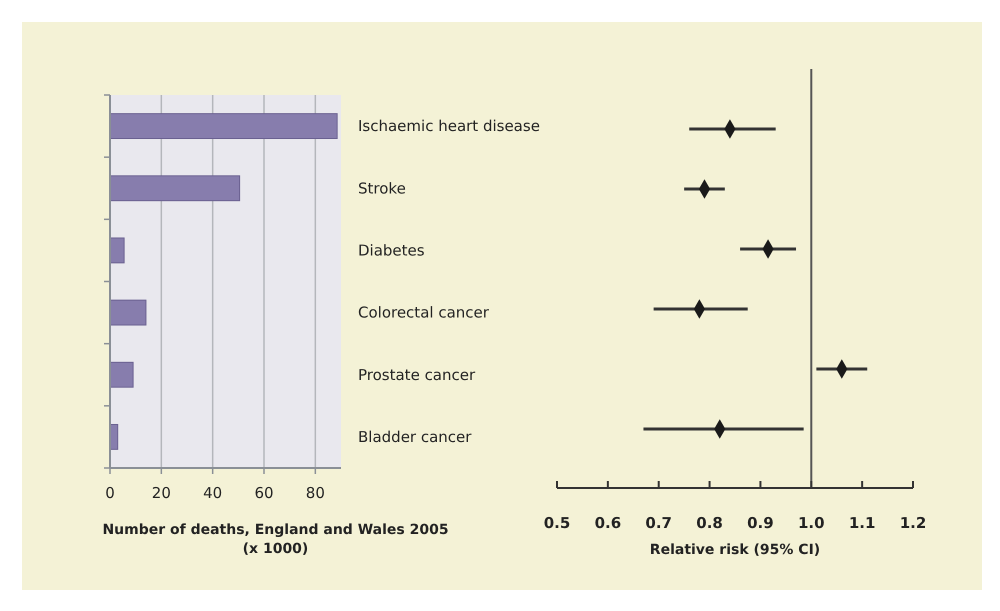 Image resolution: width=1000 pixels, height=611 pixels. Describe the element at coordinates (415, 437) in the screenshot. I see `y-tick-label: Bladder cancer` at that location.